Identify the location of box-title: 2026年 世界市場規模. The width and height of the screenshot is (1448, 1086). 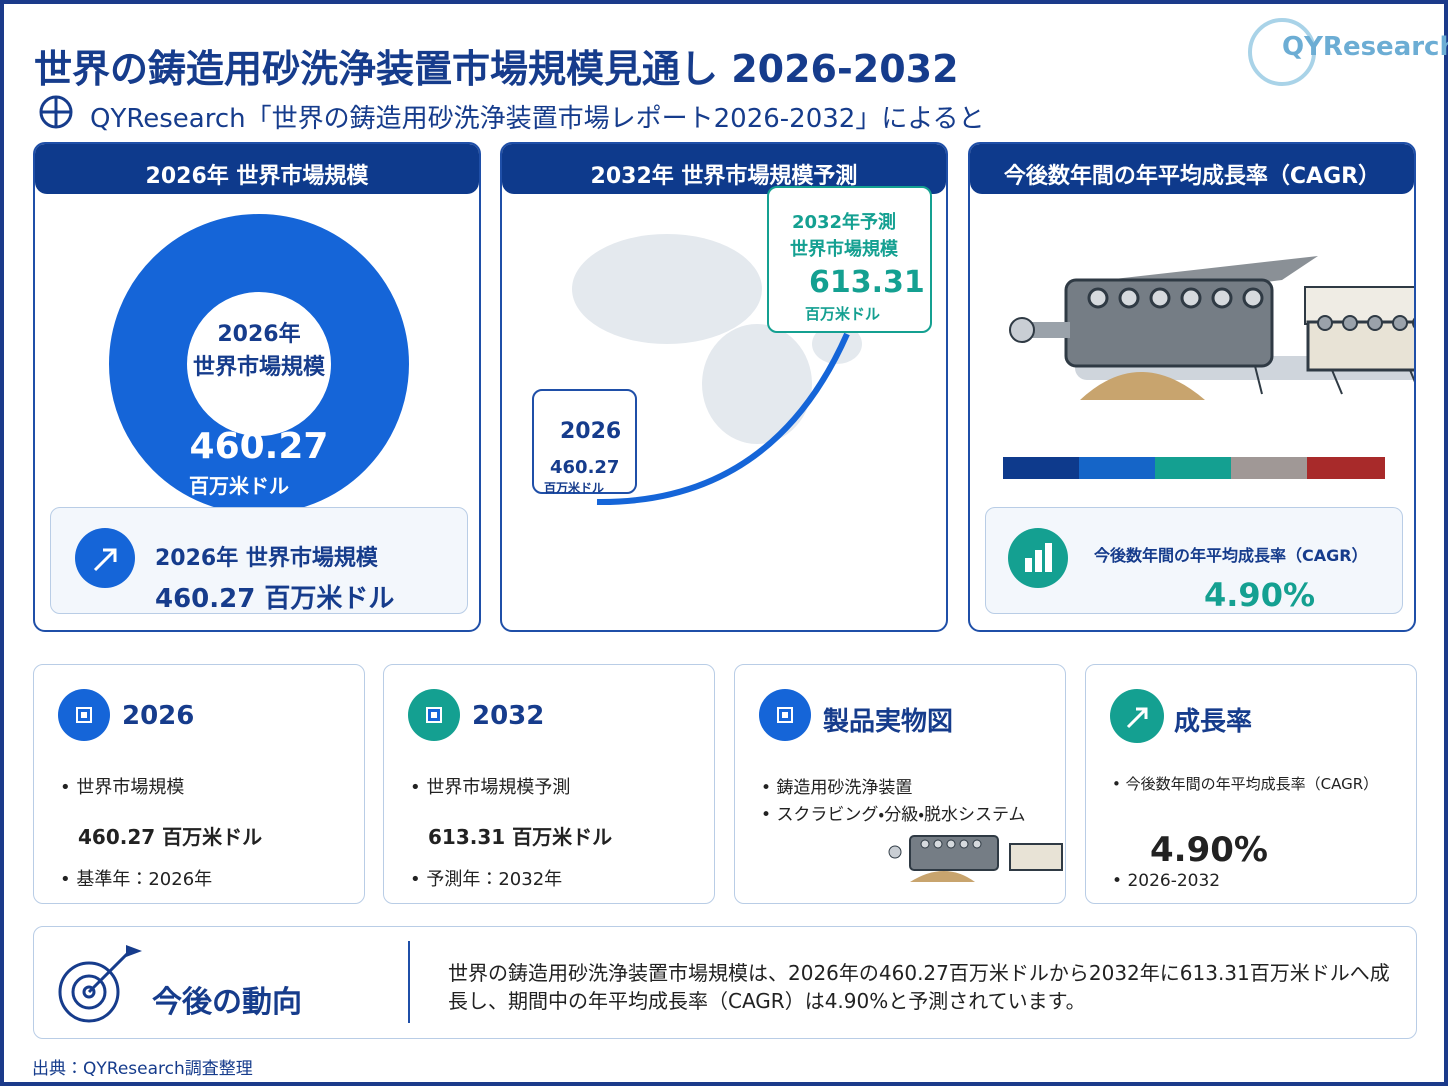
(266, 558).